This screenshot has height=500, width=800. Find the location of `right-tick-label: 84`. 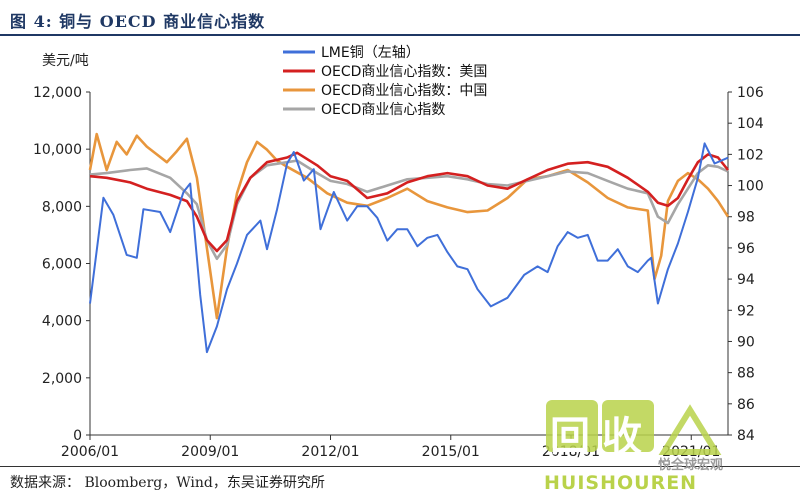

right-tick-label: 84 is located at coordinates (746, 436).